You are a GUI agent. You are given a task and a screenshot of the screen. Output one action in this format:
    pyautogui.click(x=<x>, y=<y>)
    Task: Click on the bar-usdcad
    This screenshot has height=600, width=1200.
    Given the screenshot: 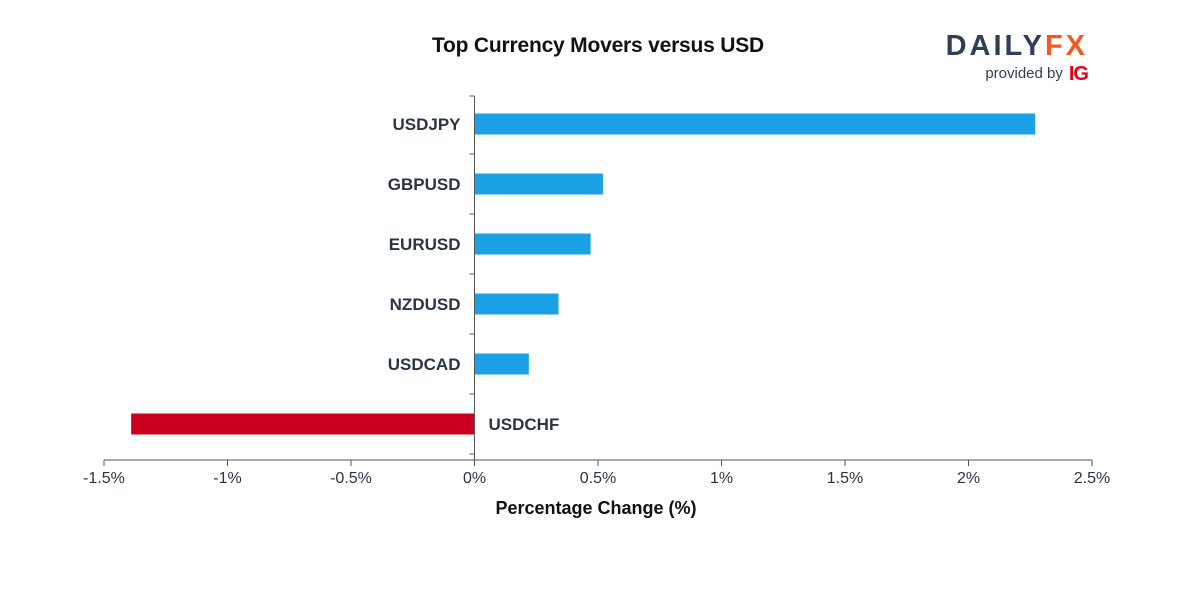 What is the action you would take?
    pyautogui.click(x=501, y=364)
    